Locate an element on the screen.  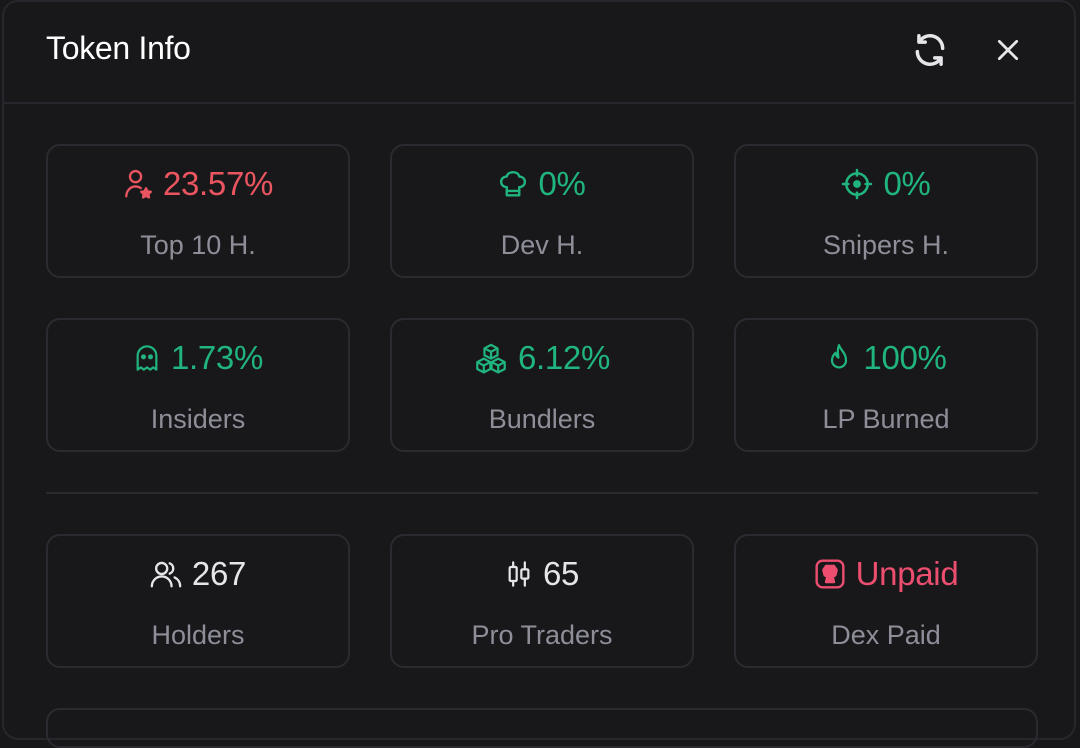
metric-label: Pro Traders is located at coordinates (542, 635).